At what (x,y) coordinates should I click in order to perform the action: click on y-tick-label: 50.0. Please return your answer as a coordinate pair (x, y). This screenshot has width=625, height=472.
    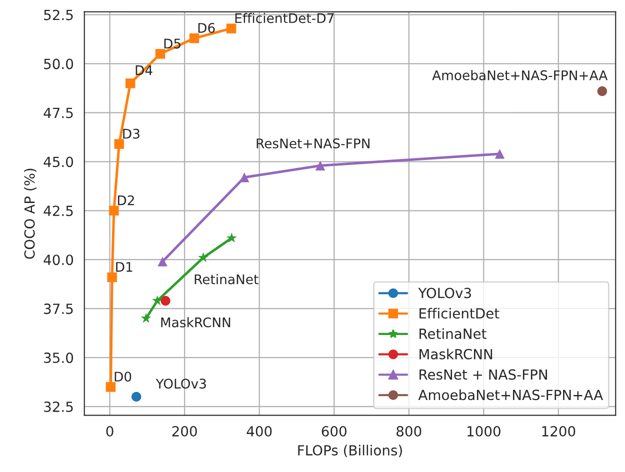
    Looking at the image, I should click on (59, 64).